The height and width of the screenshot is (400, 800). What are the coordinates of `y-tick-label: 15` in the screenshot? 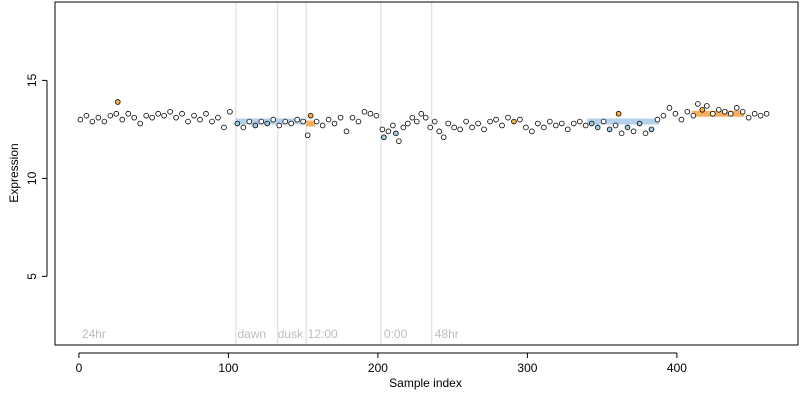 It's located at (32, 80).